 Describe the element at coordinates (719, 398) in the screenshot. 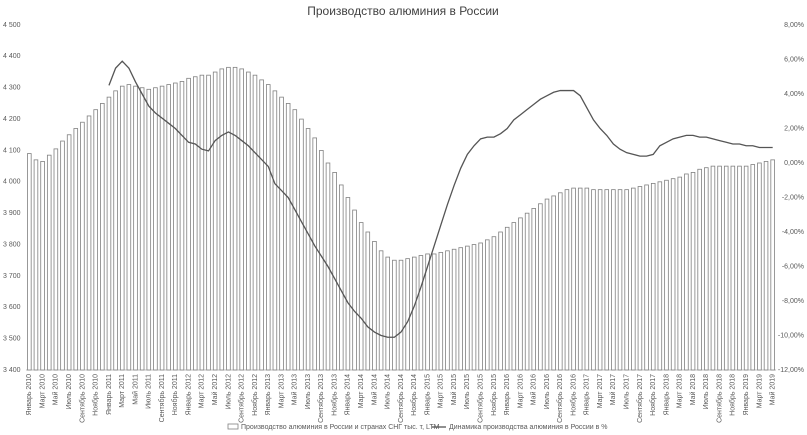

I see `x-tick-label: Сентябрь 2018` at that location.